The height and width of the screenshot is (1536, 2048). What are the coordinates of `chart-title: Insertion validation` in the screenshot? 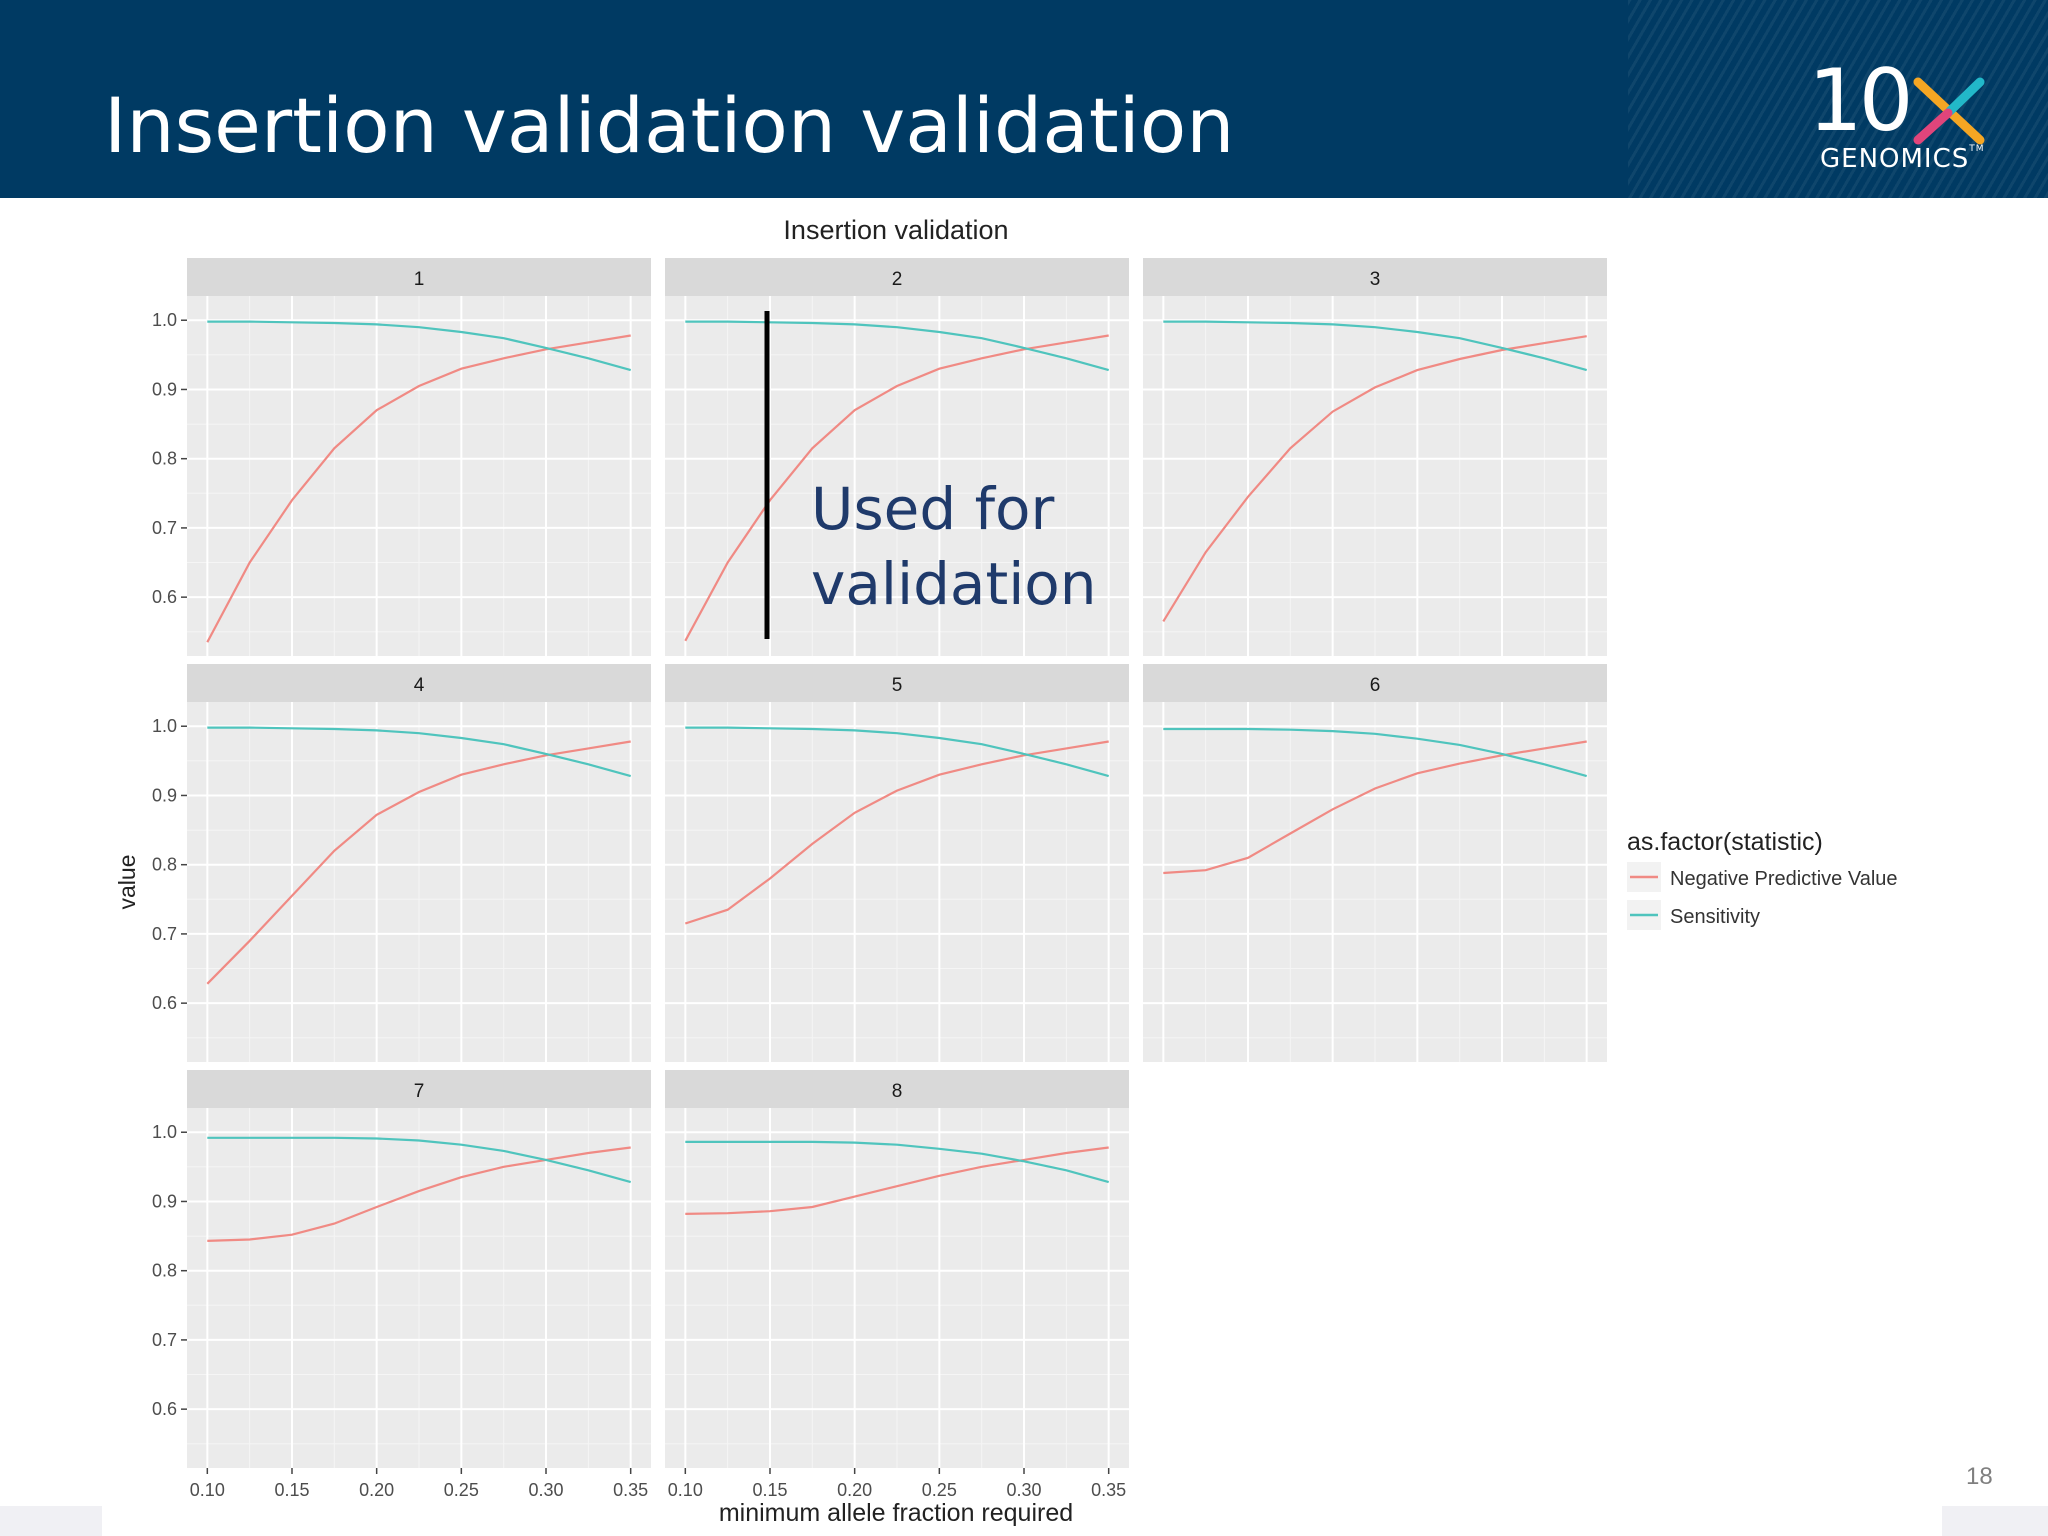 It's located at (895, 230).